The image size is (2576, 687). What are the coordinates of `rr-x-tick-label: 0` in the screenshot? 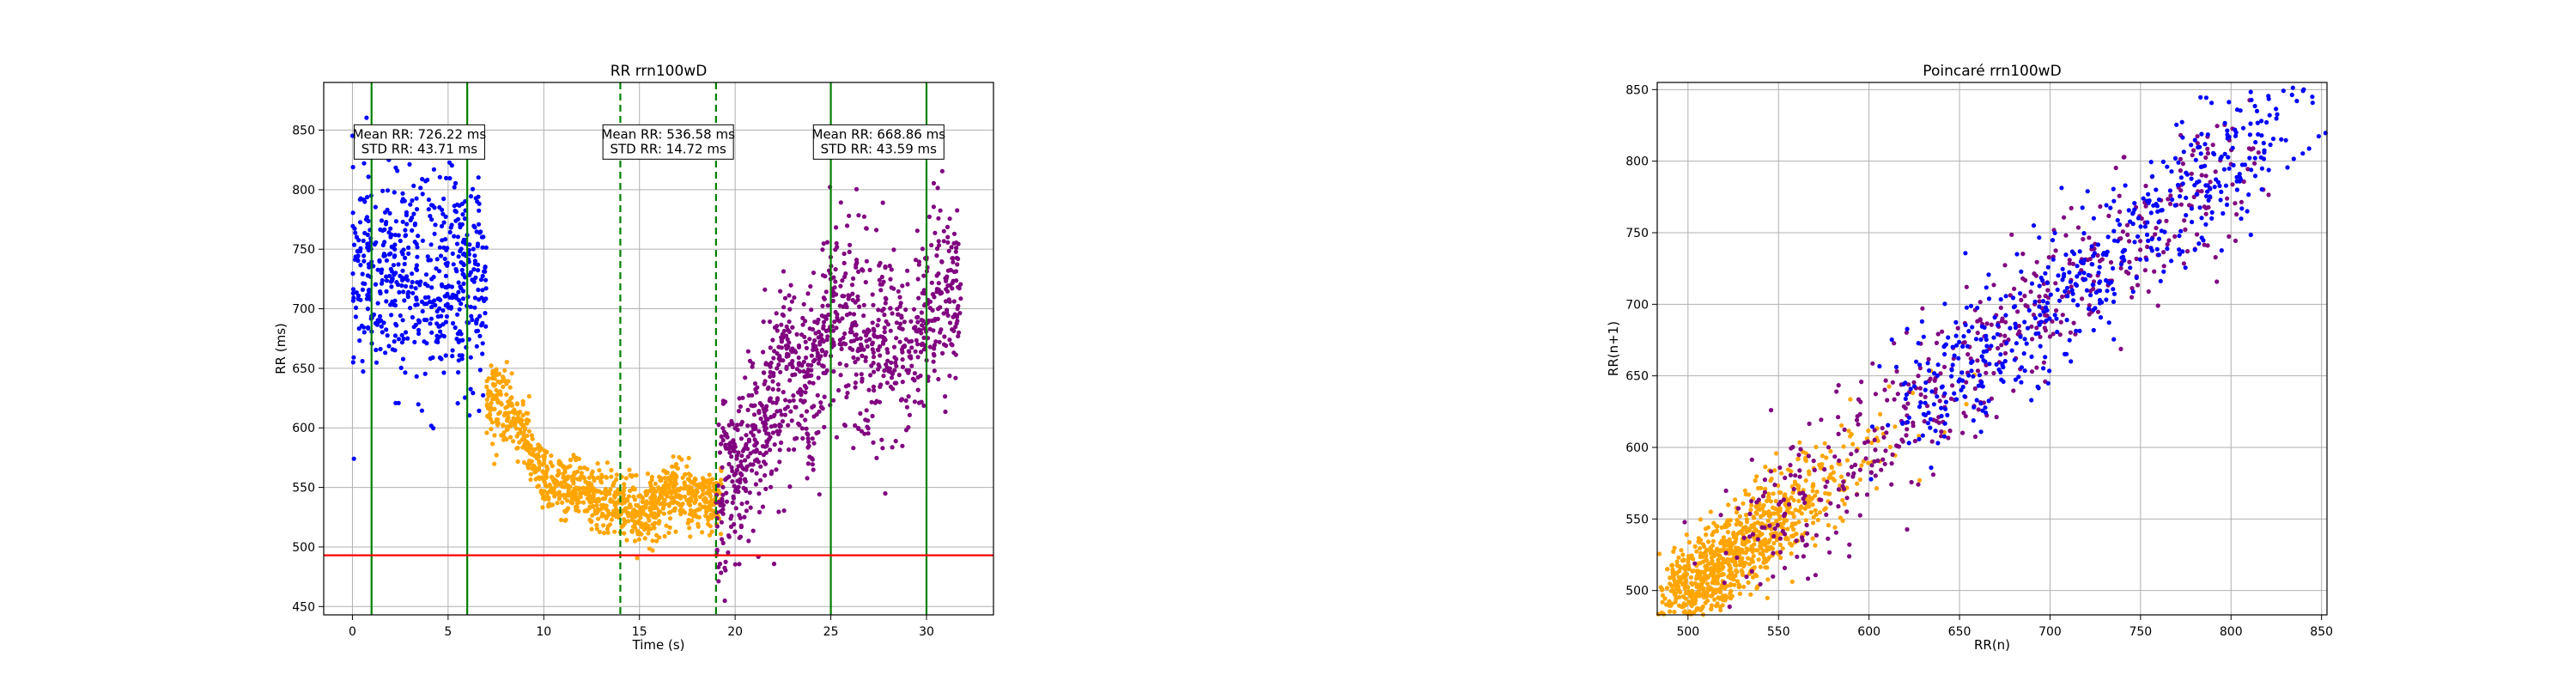 It's located at (353, 632).